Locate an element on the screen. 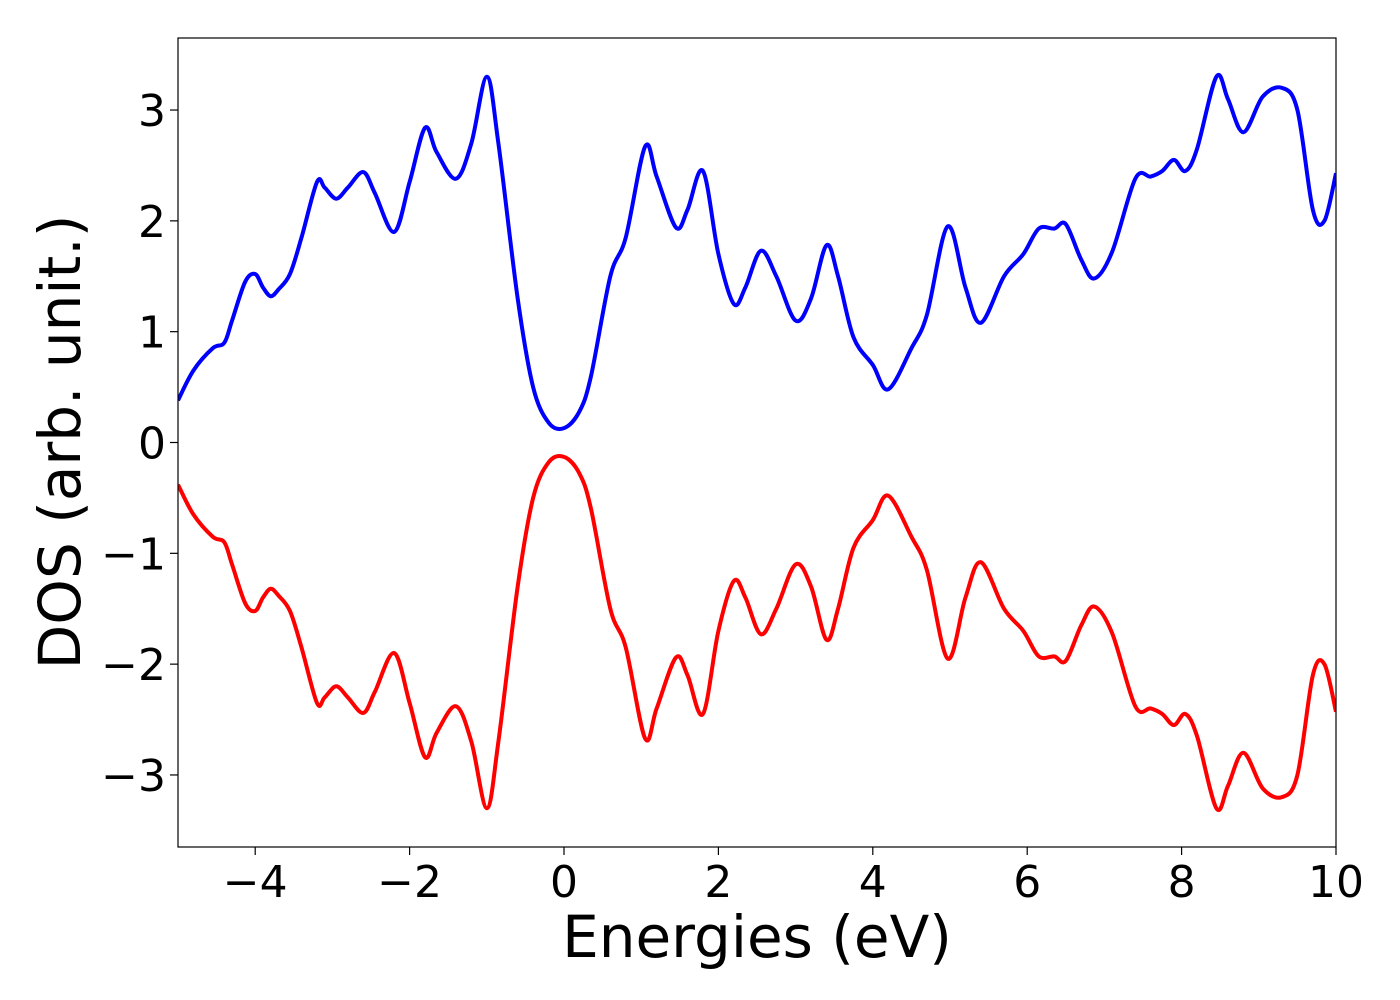  y-tick-label: 2 is located at coordinates (152, 222).